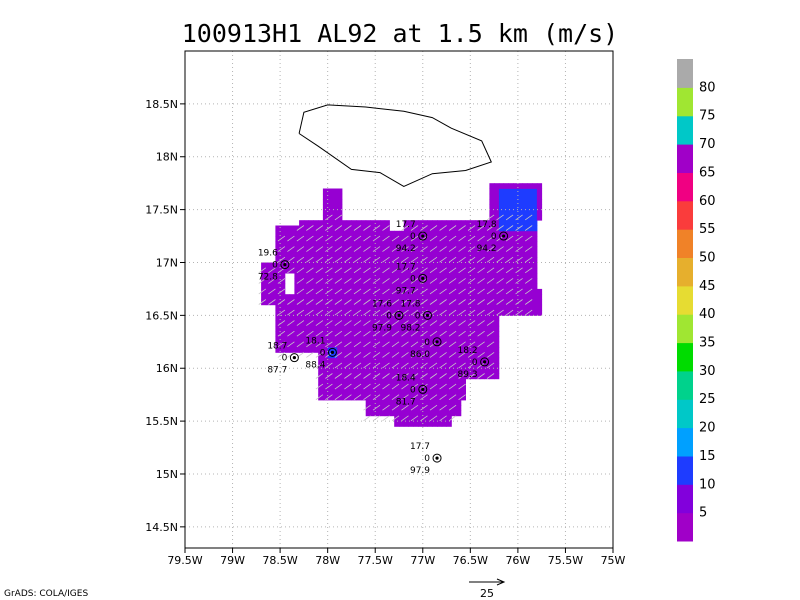  What do you see at coordinates (395, 318) in the screenshot?
I see `wind-vectors` at bounding box center [395, 318].